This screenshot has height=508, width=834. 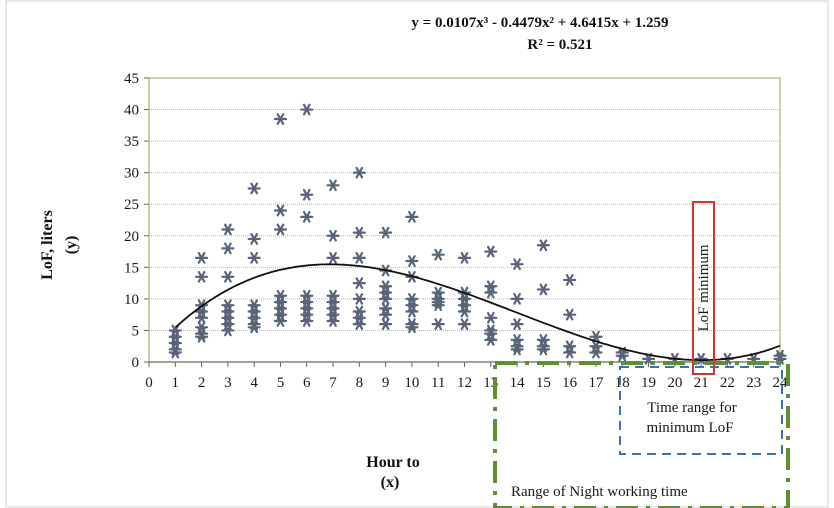 What do you see at coordinates (254, 383) in the screenshot?
I see `x-tick-label: 4` at bounding box center [254, 383].